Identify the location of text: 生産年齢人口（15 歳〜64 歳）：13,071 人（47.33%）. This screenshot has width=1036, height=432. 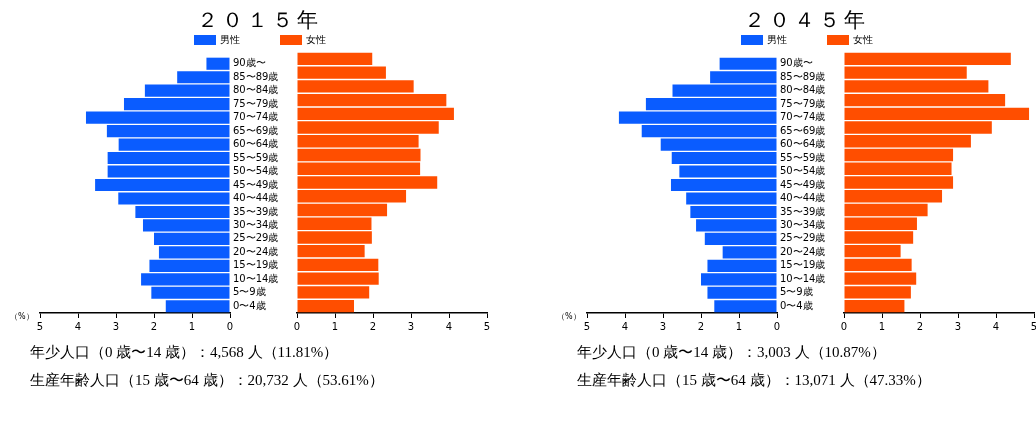
(754, 380).